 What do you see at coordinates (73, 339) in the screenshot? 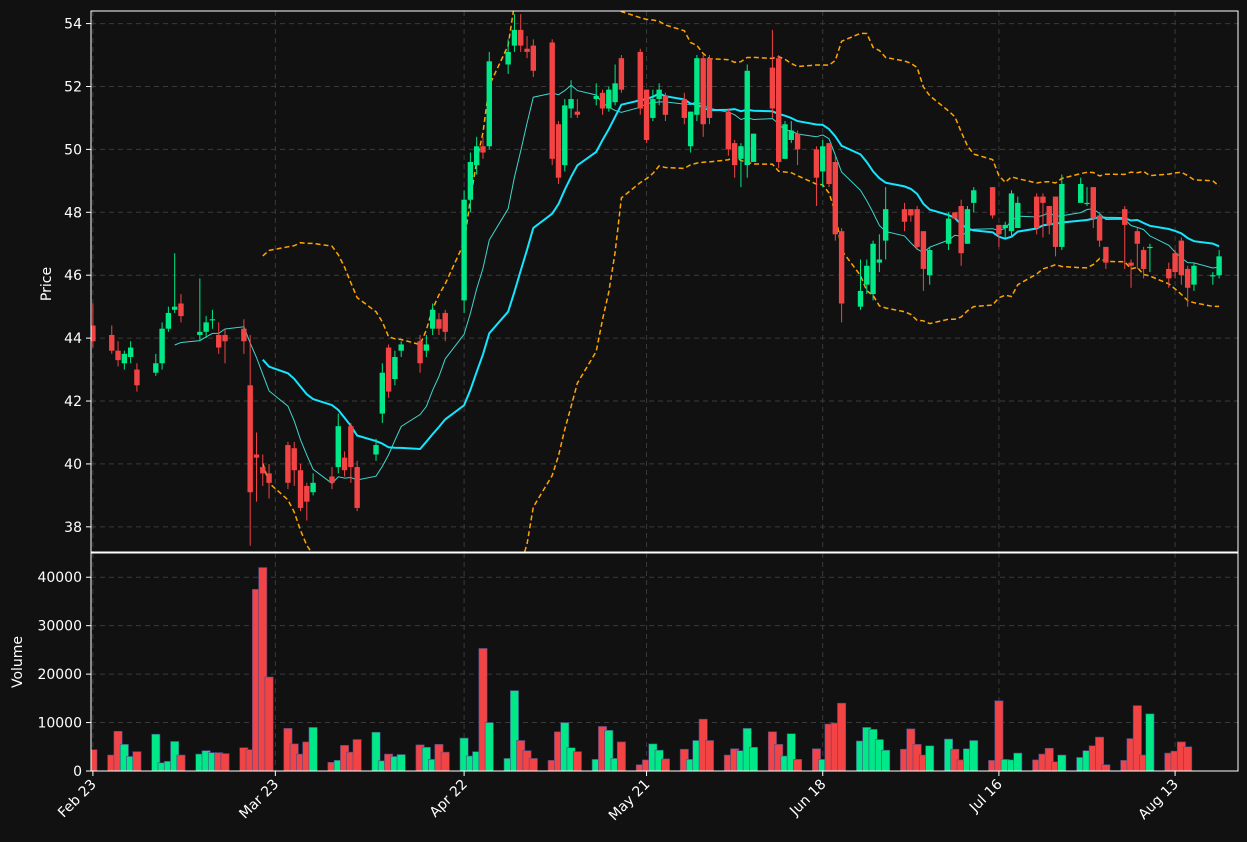
I see `price-y-tick-label: 44` at bounding box center [73, 339].